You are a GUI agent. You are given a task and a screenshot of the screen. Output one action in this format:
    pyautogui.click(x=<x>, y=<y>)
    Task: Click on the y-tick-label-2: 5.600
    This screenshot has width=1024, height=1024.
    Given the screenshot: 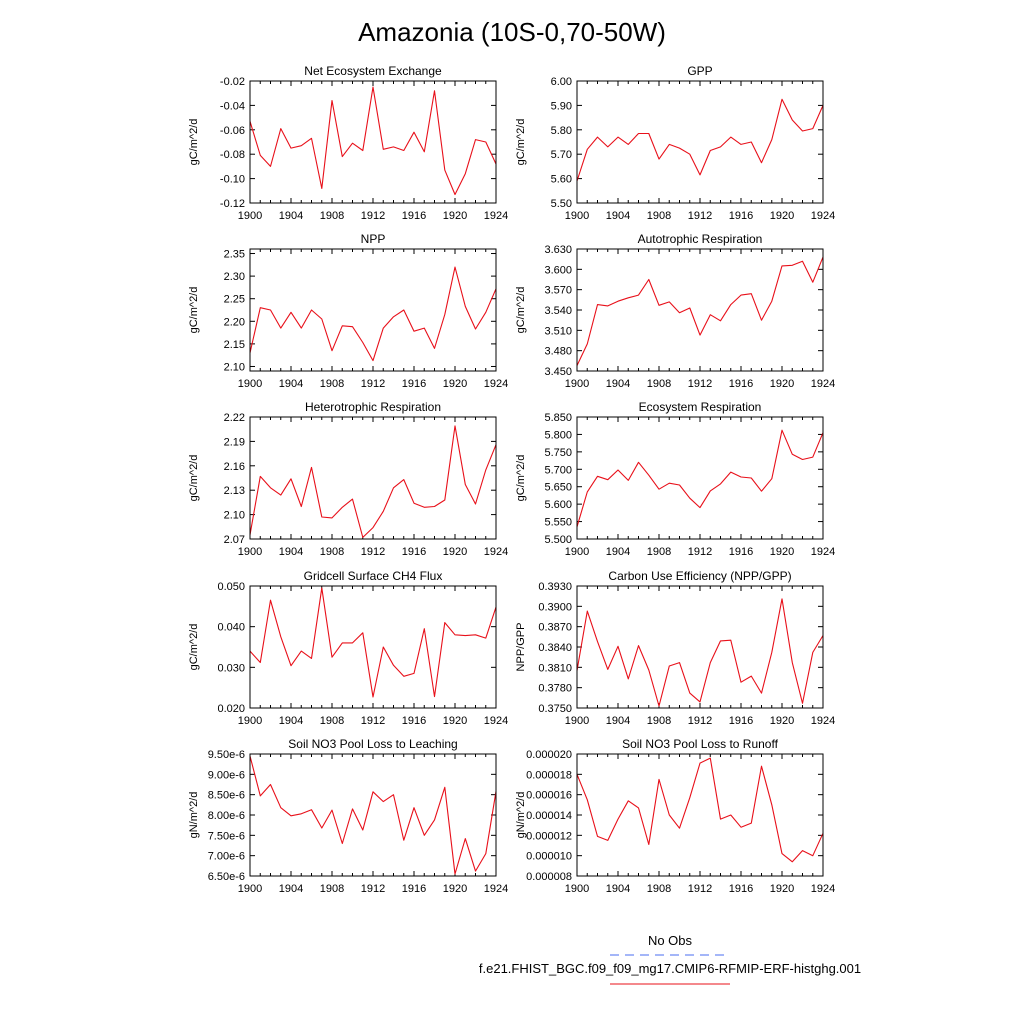 What is the action you would take?
    pyautogui.click(x=558, y=505)
    